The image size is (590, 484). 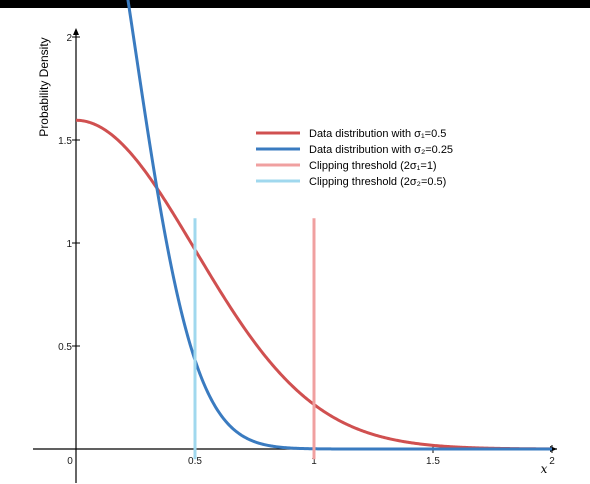 I want to click on x-tick-label: 0.5, so click(x=195, y=461).